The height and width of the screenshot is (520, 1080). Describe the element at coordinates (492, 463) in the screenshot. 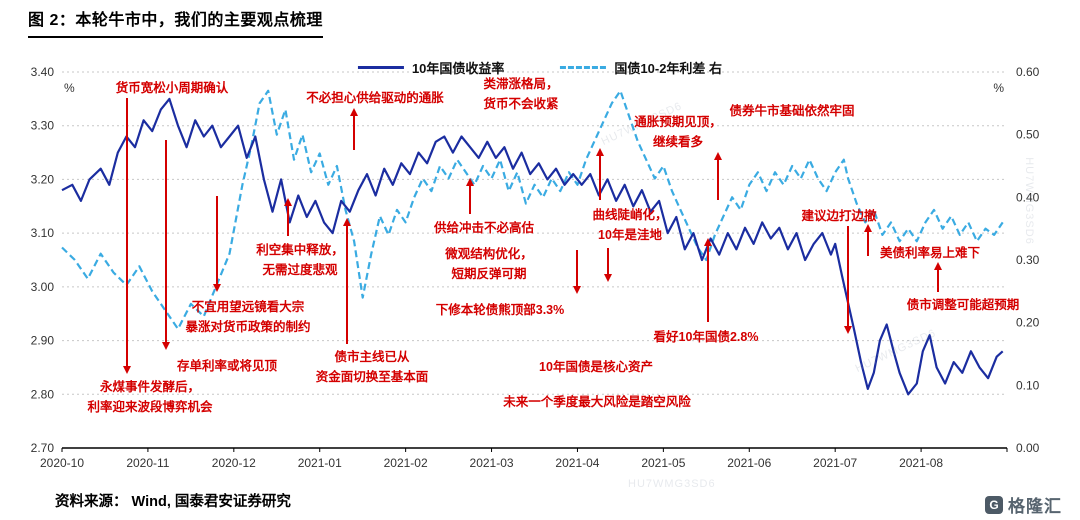

I see `x-axis-label: 2021-03` at that location.